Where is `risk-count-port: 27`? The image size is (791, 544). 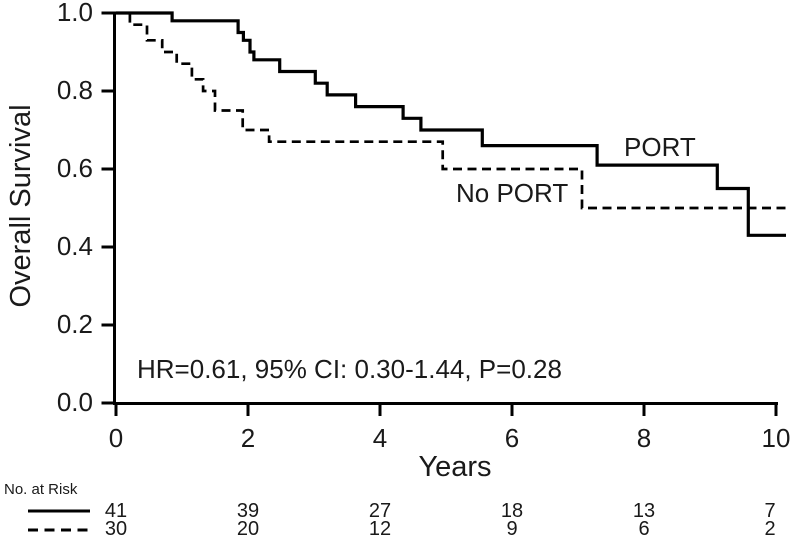 risk-count-port: 27 is located at coordinates (380, 511).